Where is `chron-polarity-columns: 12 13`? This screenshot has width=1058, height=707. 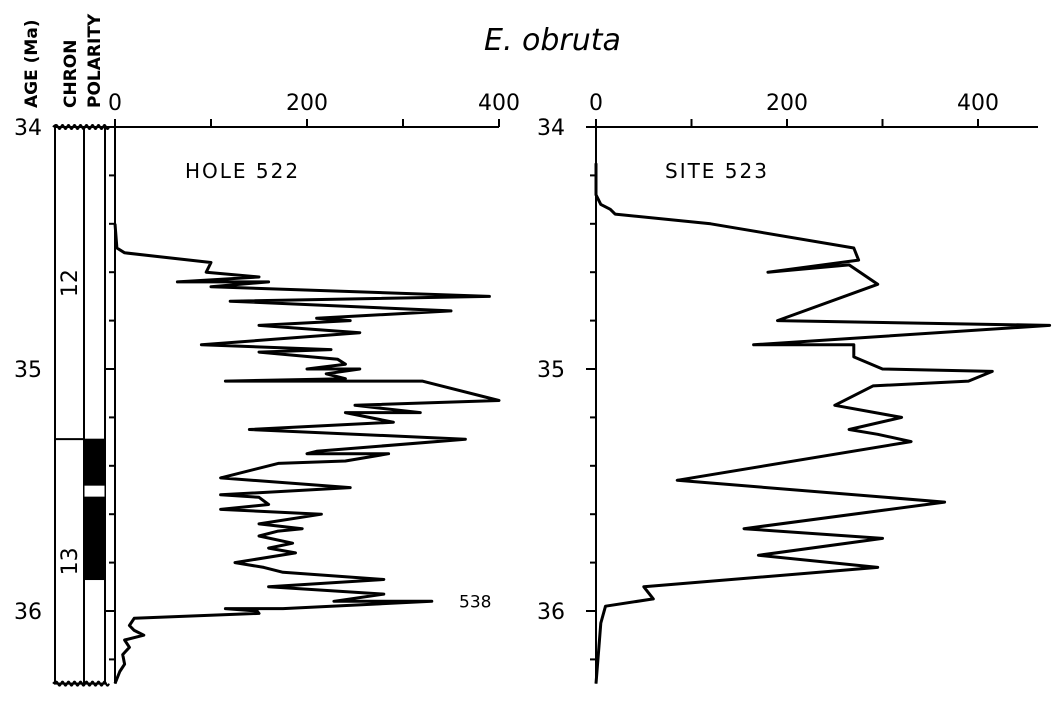 chron-polarity-columns: 12 13 is located at coordinates (81, 405).